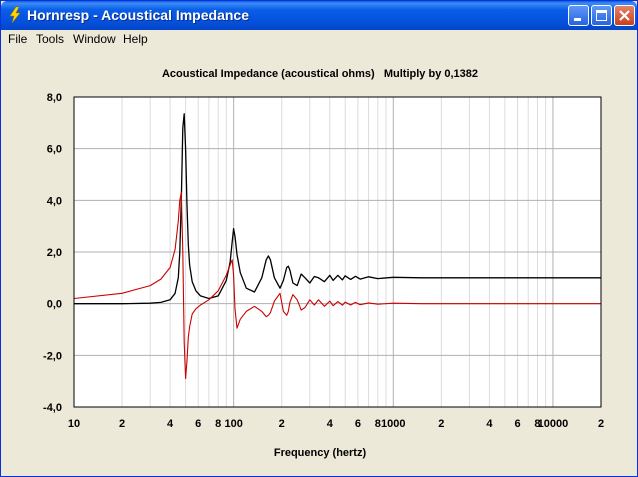  I want to click on y-tick-label: -4,0, so click(52, 408).